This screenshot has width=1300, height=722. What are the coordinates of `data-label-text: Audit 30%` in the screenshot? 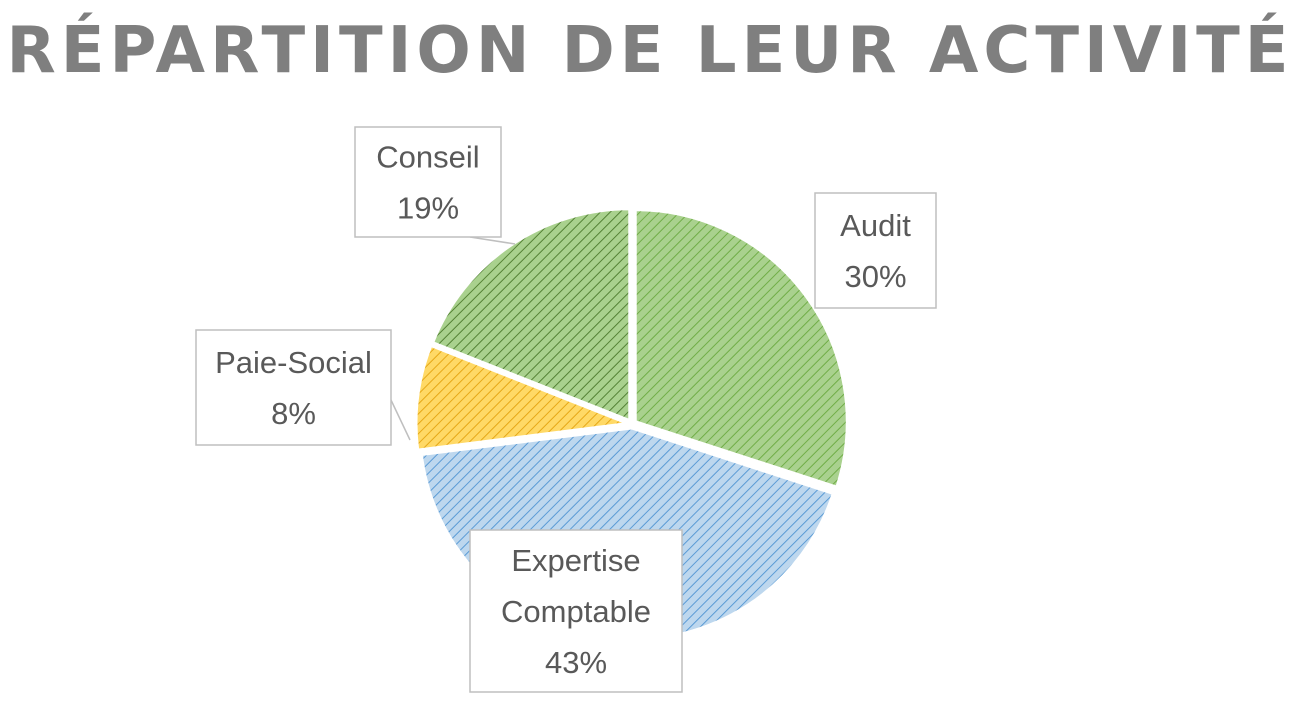 It's located at (875, 251).